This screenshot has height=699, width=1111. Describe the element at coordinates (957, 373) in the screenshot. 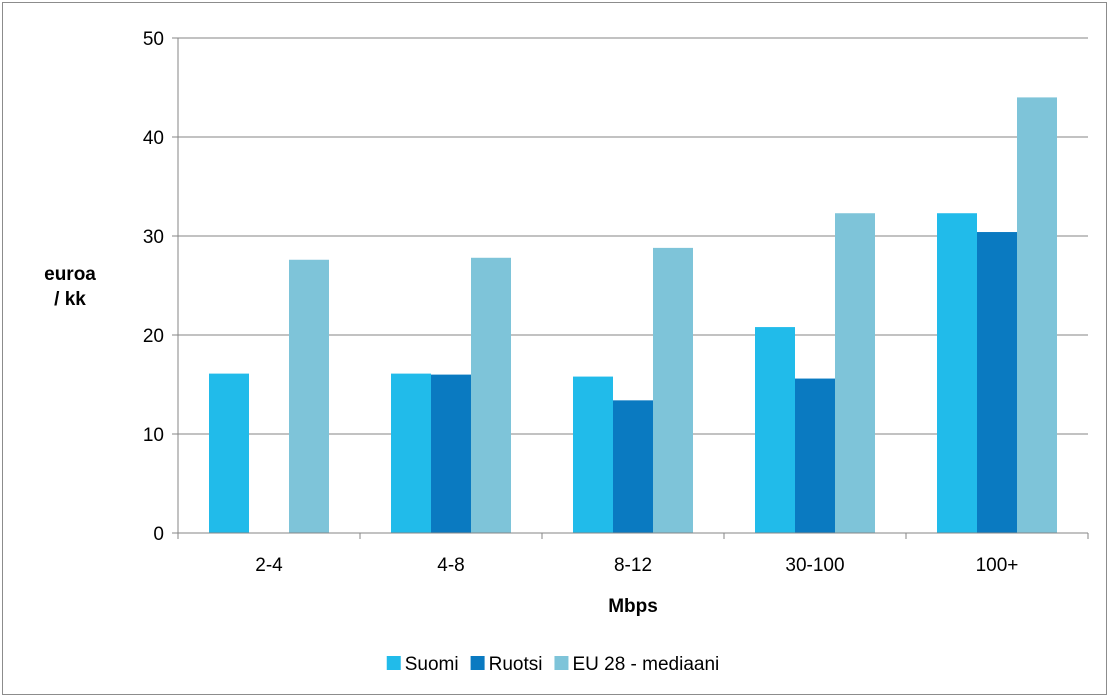

I see `bar-suomi-100+` at that location.